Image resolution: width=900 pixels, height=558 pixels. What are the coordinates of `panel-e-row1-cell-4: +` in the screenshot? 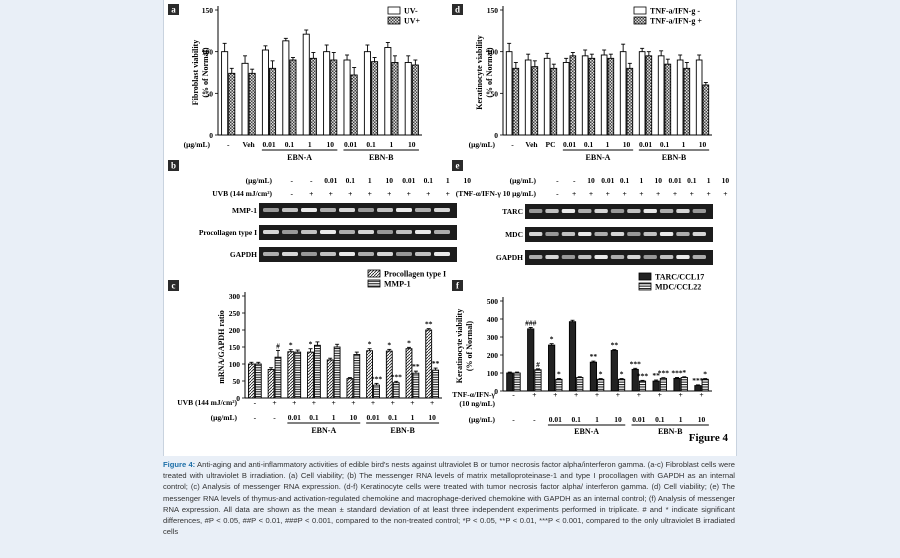 It's located at (624, 193).